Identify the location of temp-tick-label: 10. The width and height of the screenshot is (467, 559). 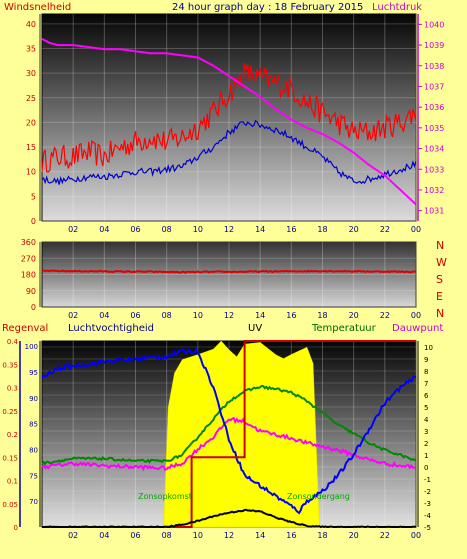
(428, 348).